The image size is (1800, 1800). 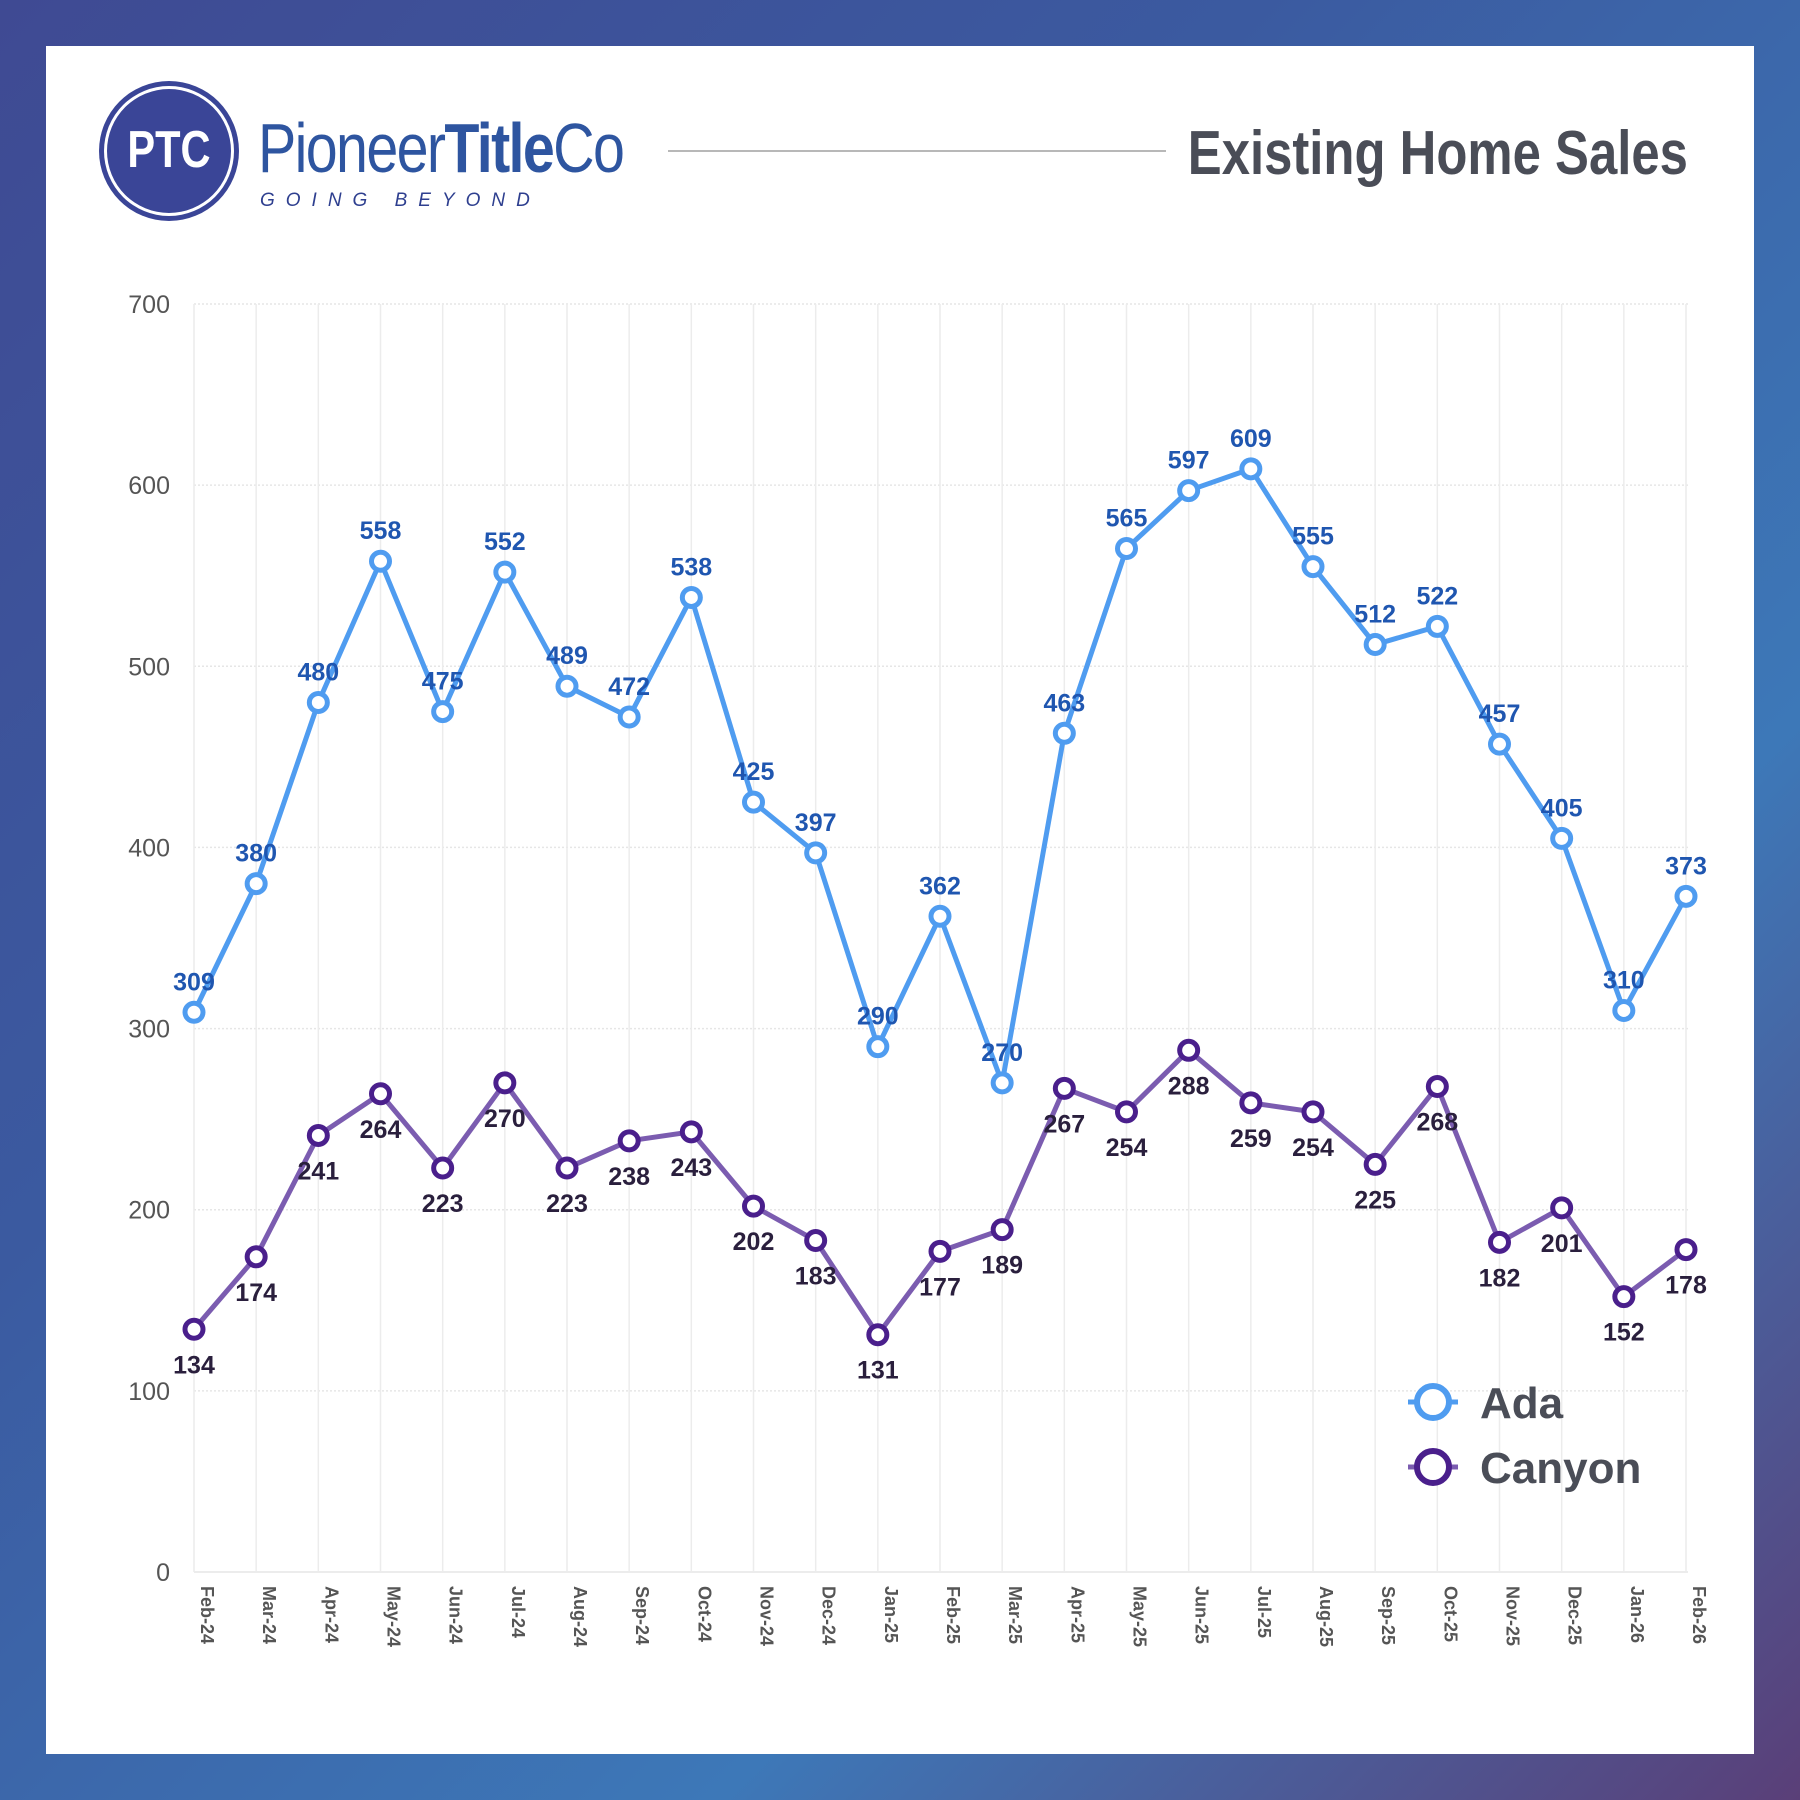 What do you see at coordinates (1562, 808) in the screenshot?
I see `data-label-ada: 405` at bounding box center [1562, 808].